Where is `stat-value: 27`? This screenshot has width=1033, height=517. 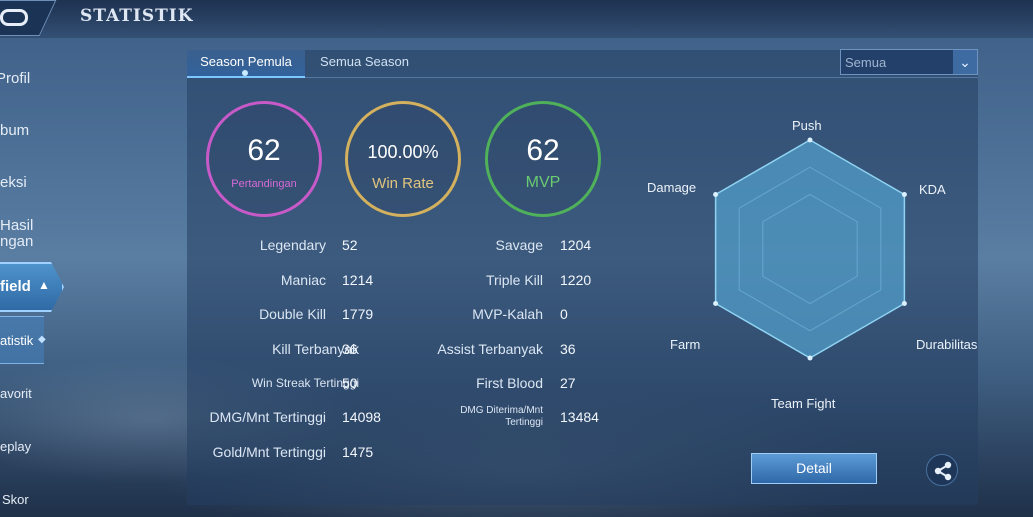
stat-value: 27 is located at coordinates (568, 383).